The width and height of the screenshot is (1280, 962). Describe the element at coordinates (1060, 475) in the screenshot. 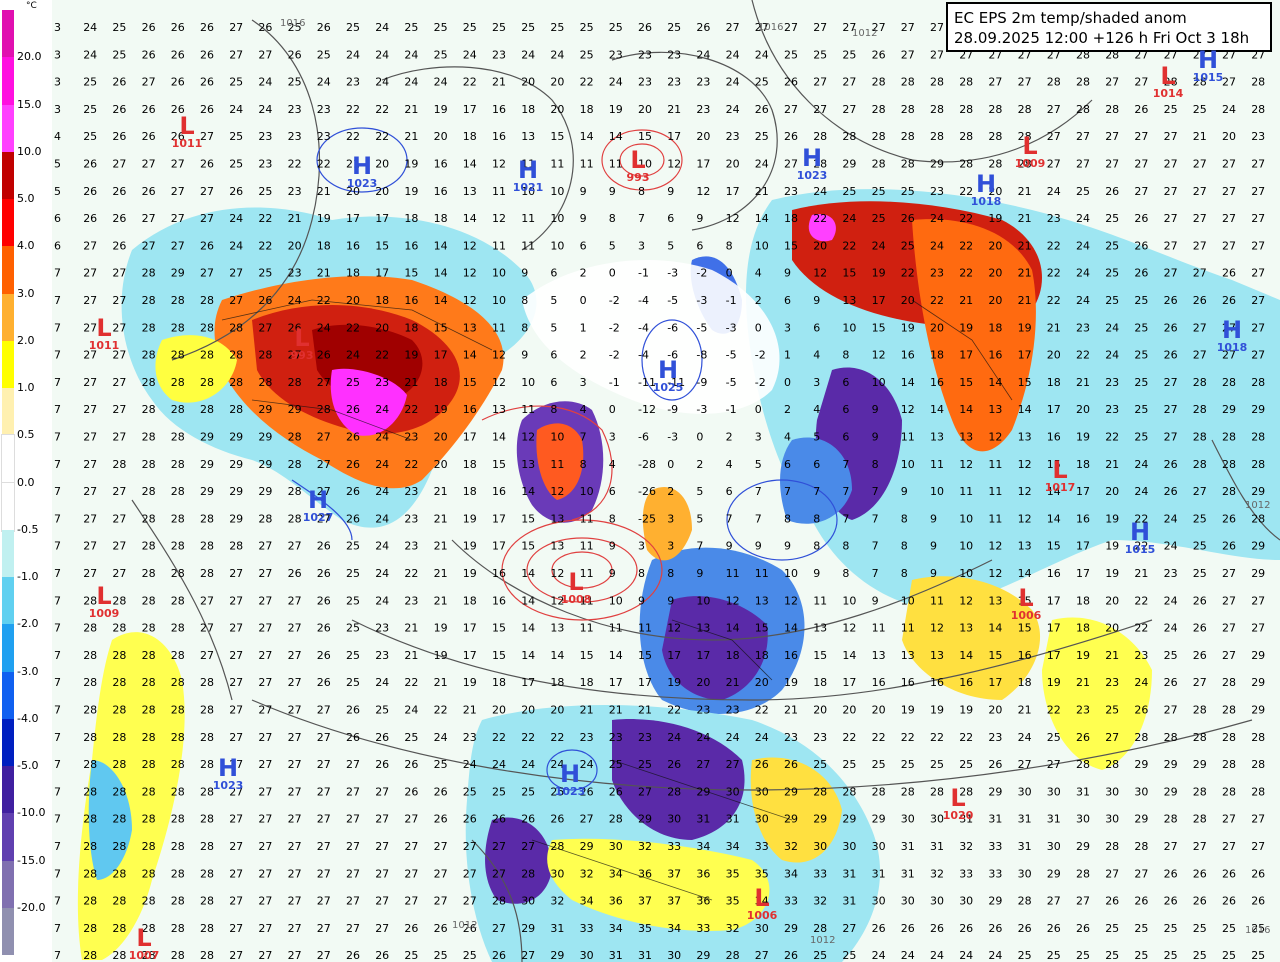

I see `low-pressure-center: L 1017` at that location.